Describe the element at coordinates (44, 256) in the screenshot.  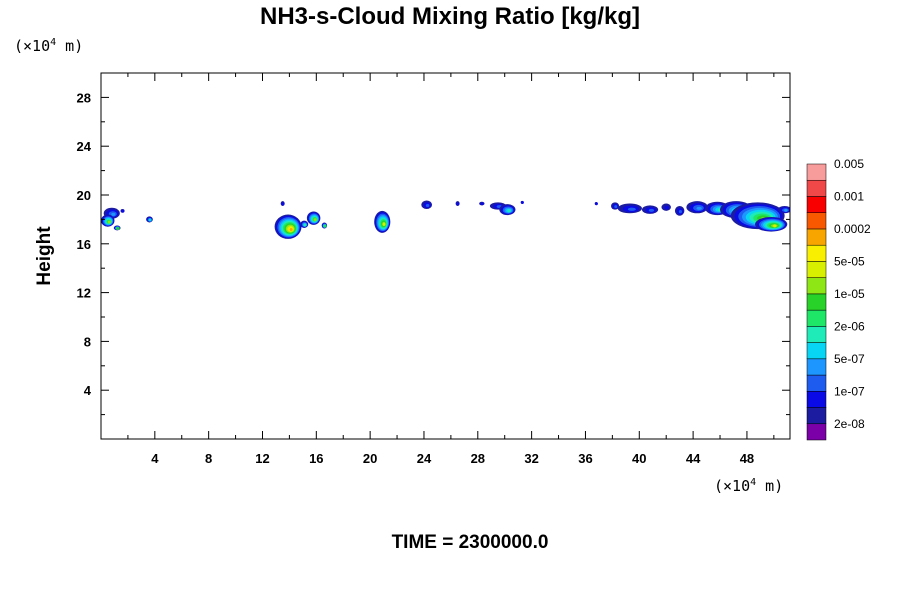
I see `y-axis-label: Height` at that location.